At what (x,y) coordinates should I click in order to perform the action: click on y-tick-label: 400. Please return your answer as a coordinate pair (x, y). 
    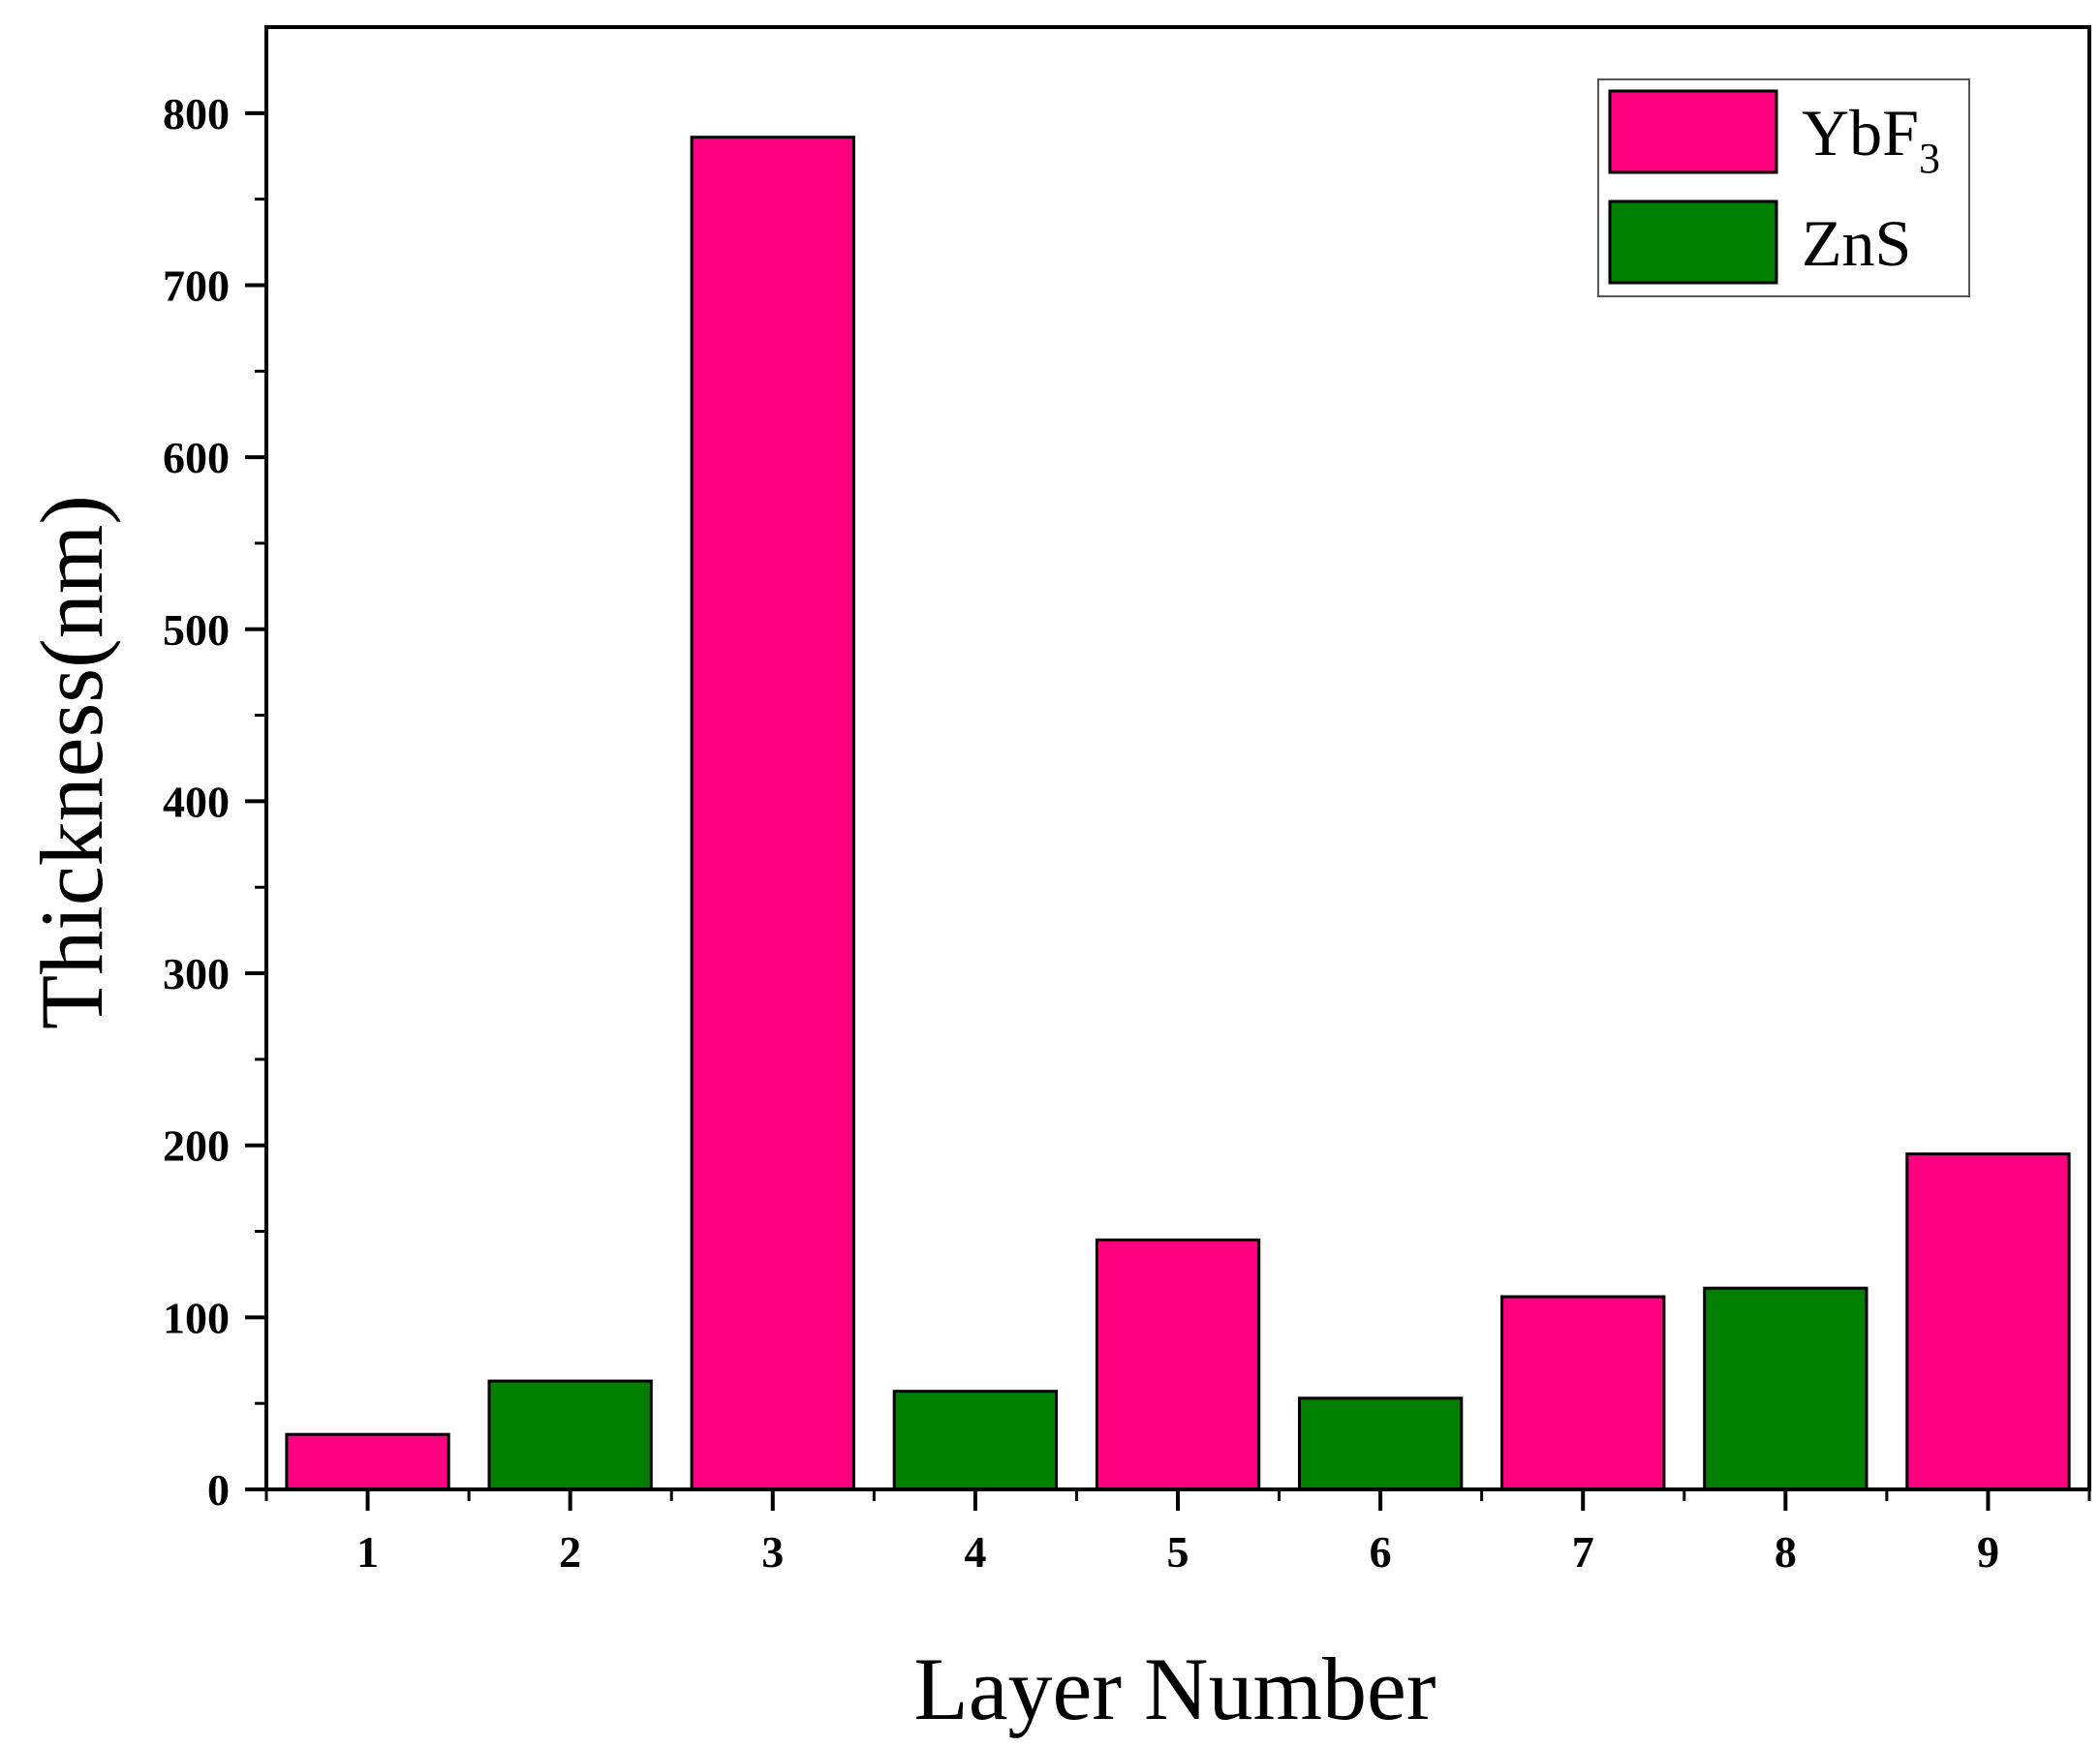
    Looking at the image, I should click on (196, 801).